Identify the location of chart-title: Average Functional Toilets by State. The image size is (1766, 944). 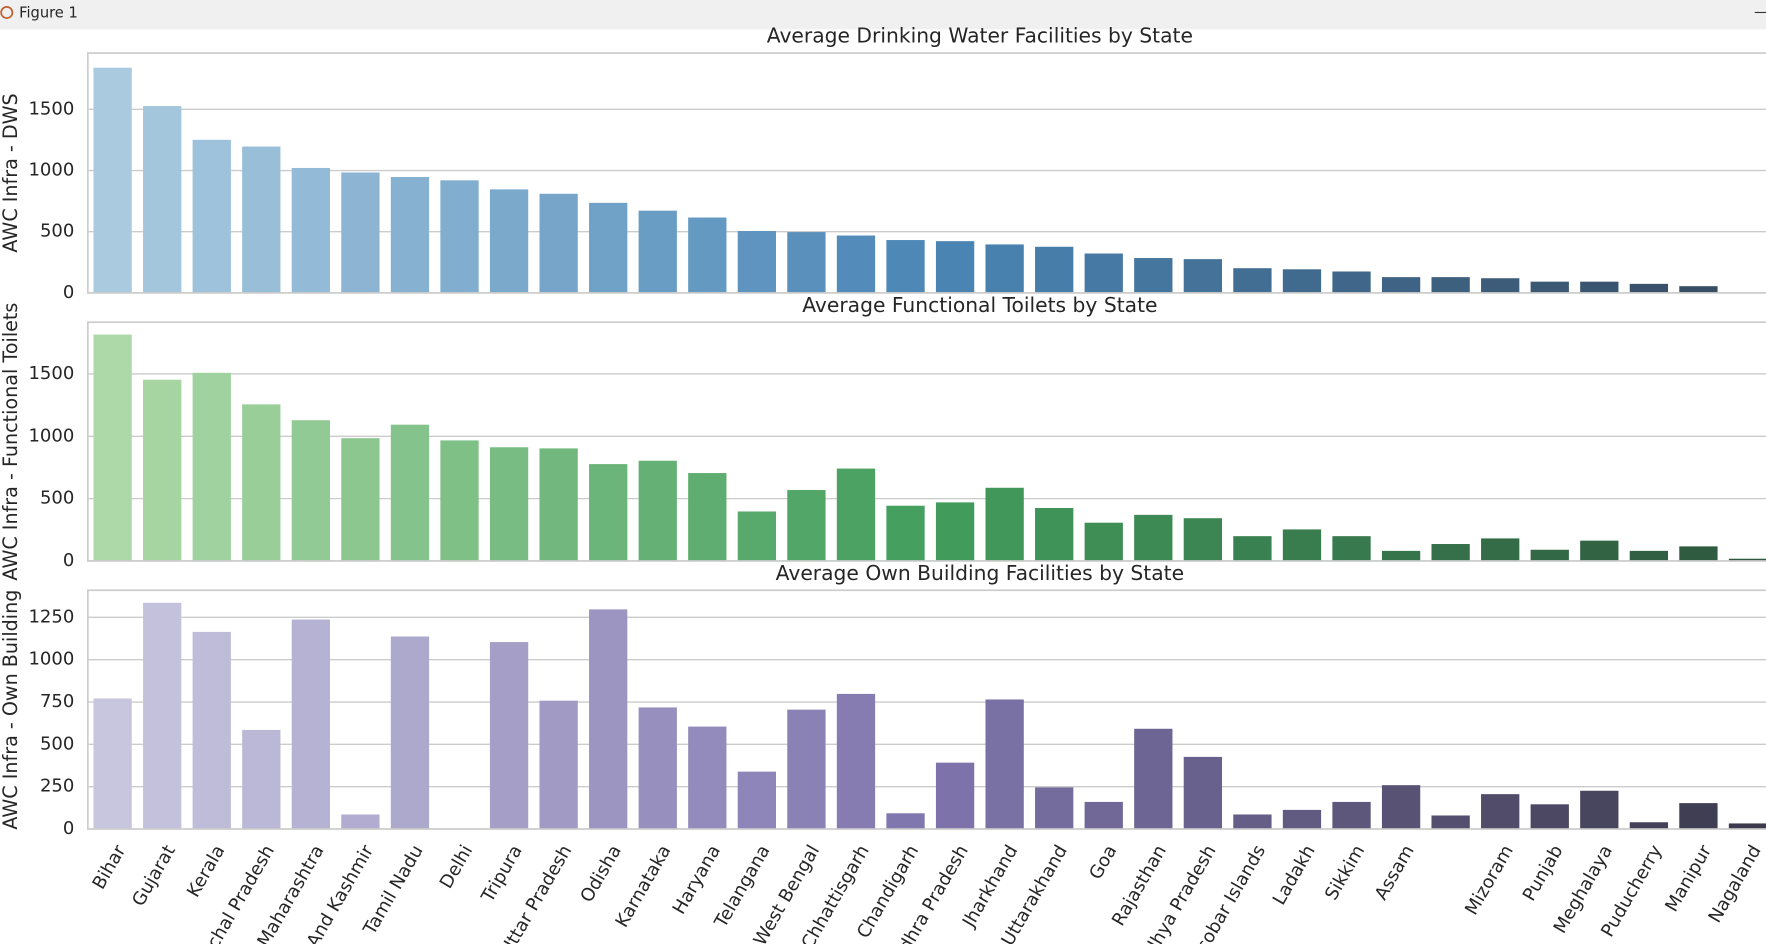
(979, 305).